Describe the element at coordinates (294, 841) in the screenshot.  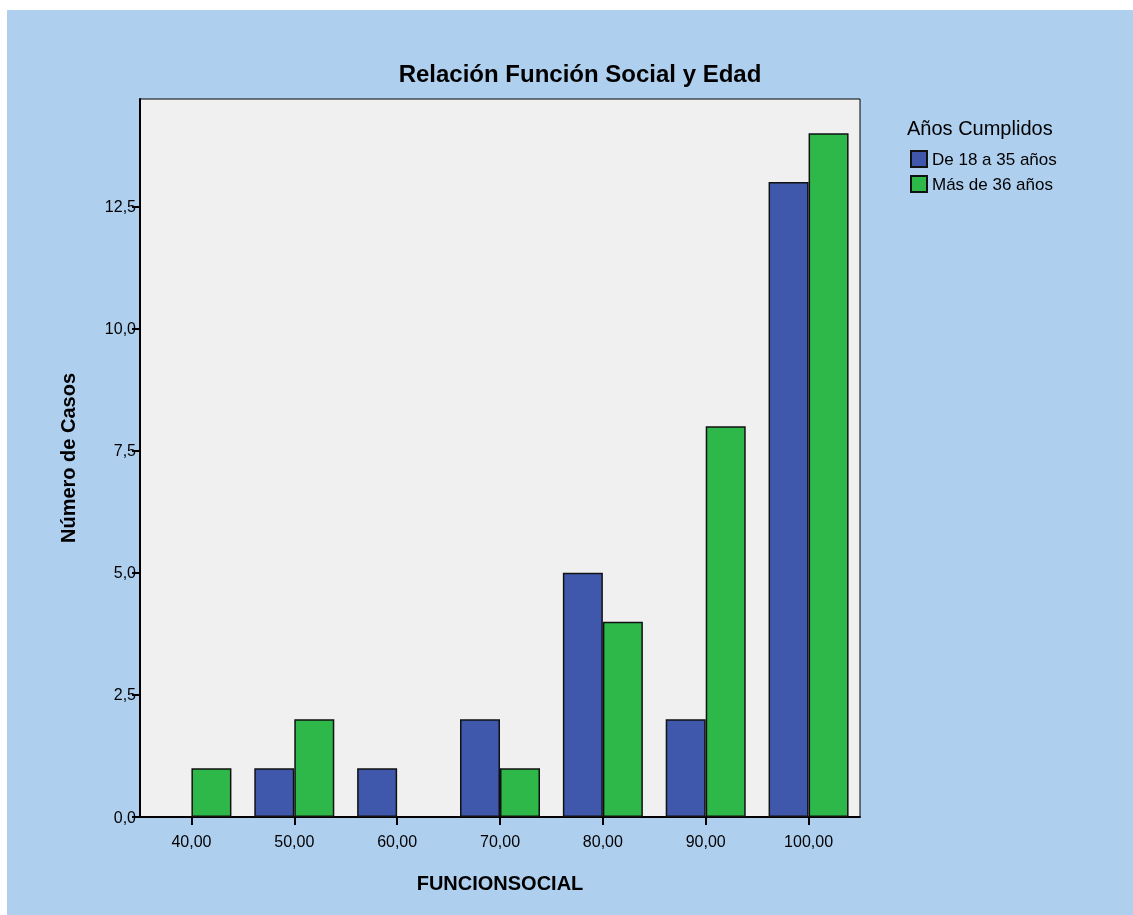
I see `x-tick-label: 50,00` at that location.